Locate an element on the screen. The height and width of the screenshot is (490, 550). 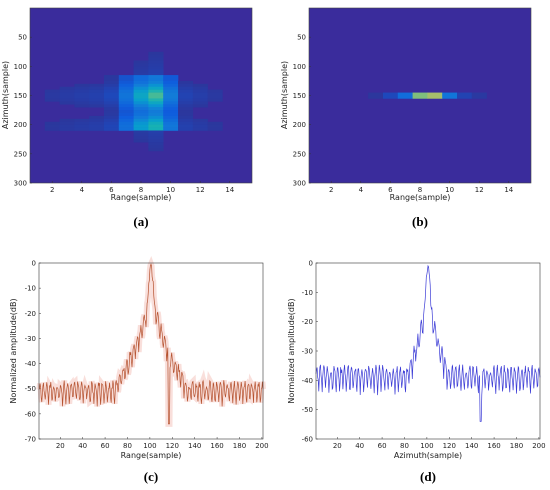
plot-c-background is located at coordinates (151, 351).